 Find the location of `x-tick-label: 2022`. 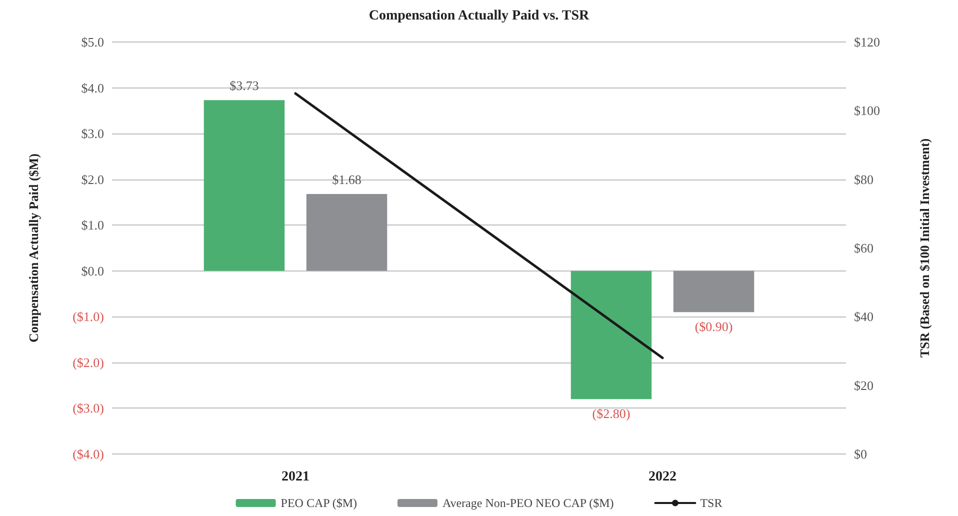

x-tick-label: 2022 is located at coordinates (662, 477).